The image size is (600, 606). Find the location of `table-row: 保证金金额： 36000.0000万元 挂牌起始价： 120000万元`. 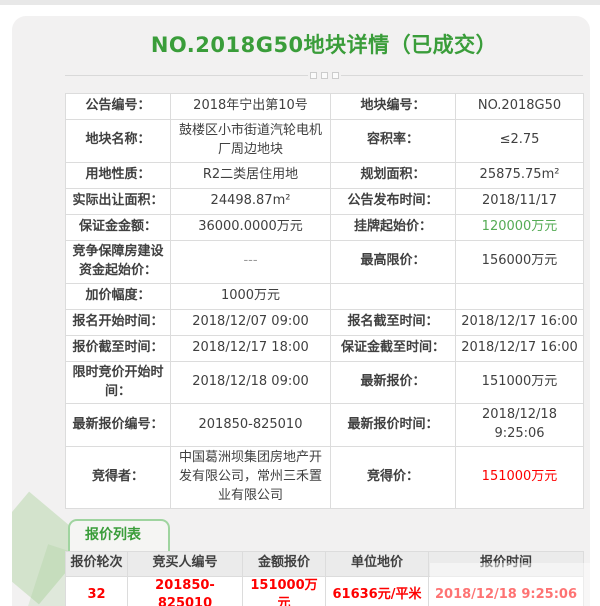

table-row: 保证金金额： 36000.0000万元 挂牌起始价： 120000万元 is located at coordinates (324, 227).